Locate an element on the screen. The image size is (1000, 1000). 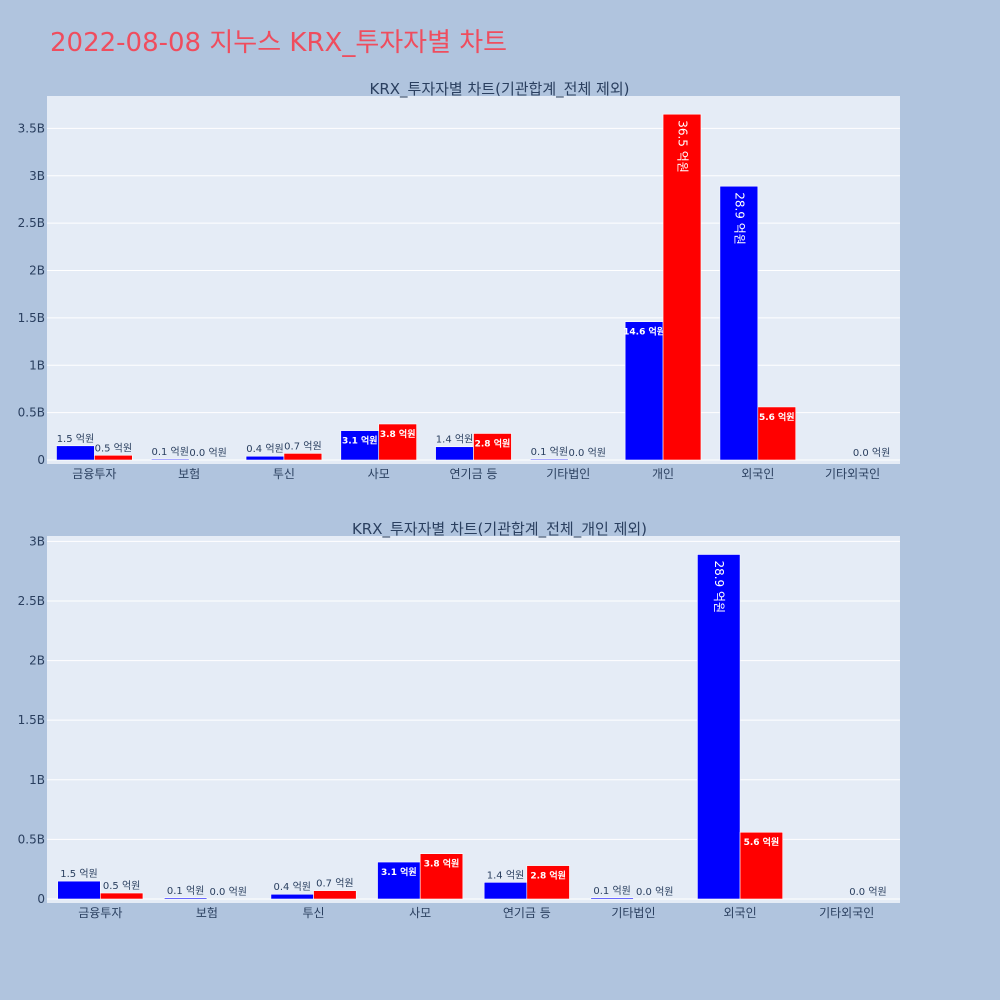
y-tick-label: 3.5B is located at coordinates (31, 128).